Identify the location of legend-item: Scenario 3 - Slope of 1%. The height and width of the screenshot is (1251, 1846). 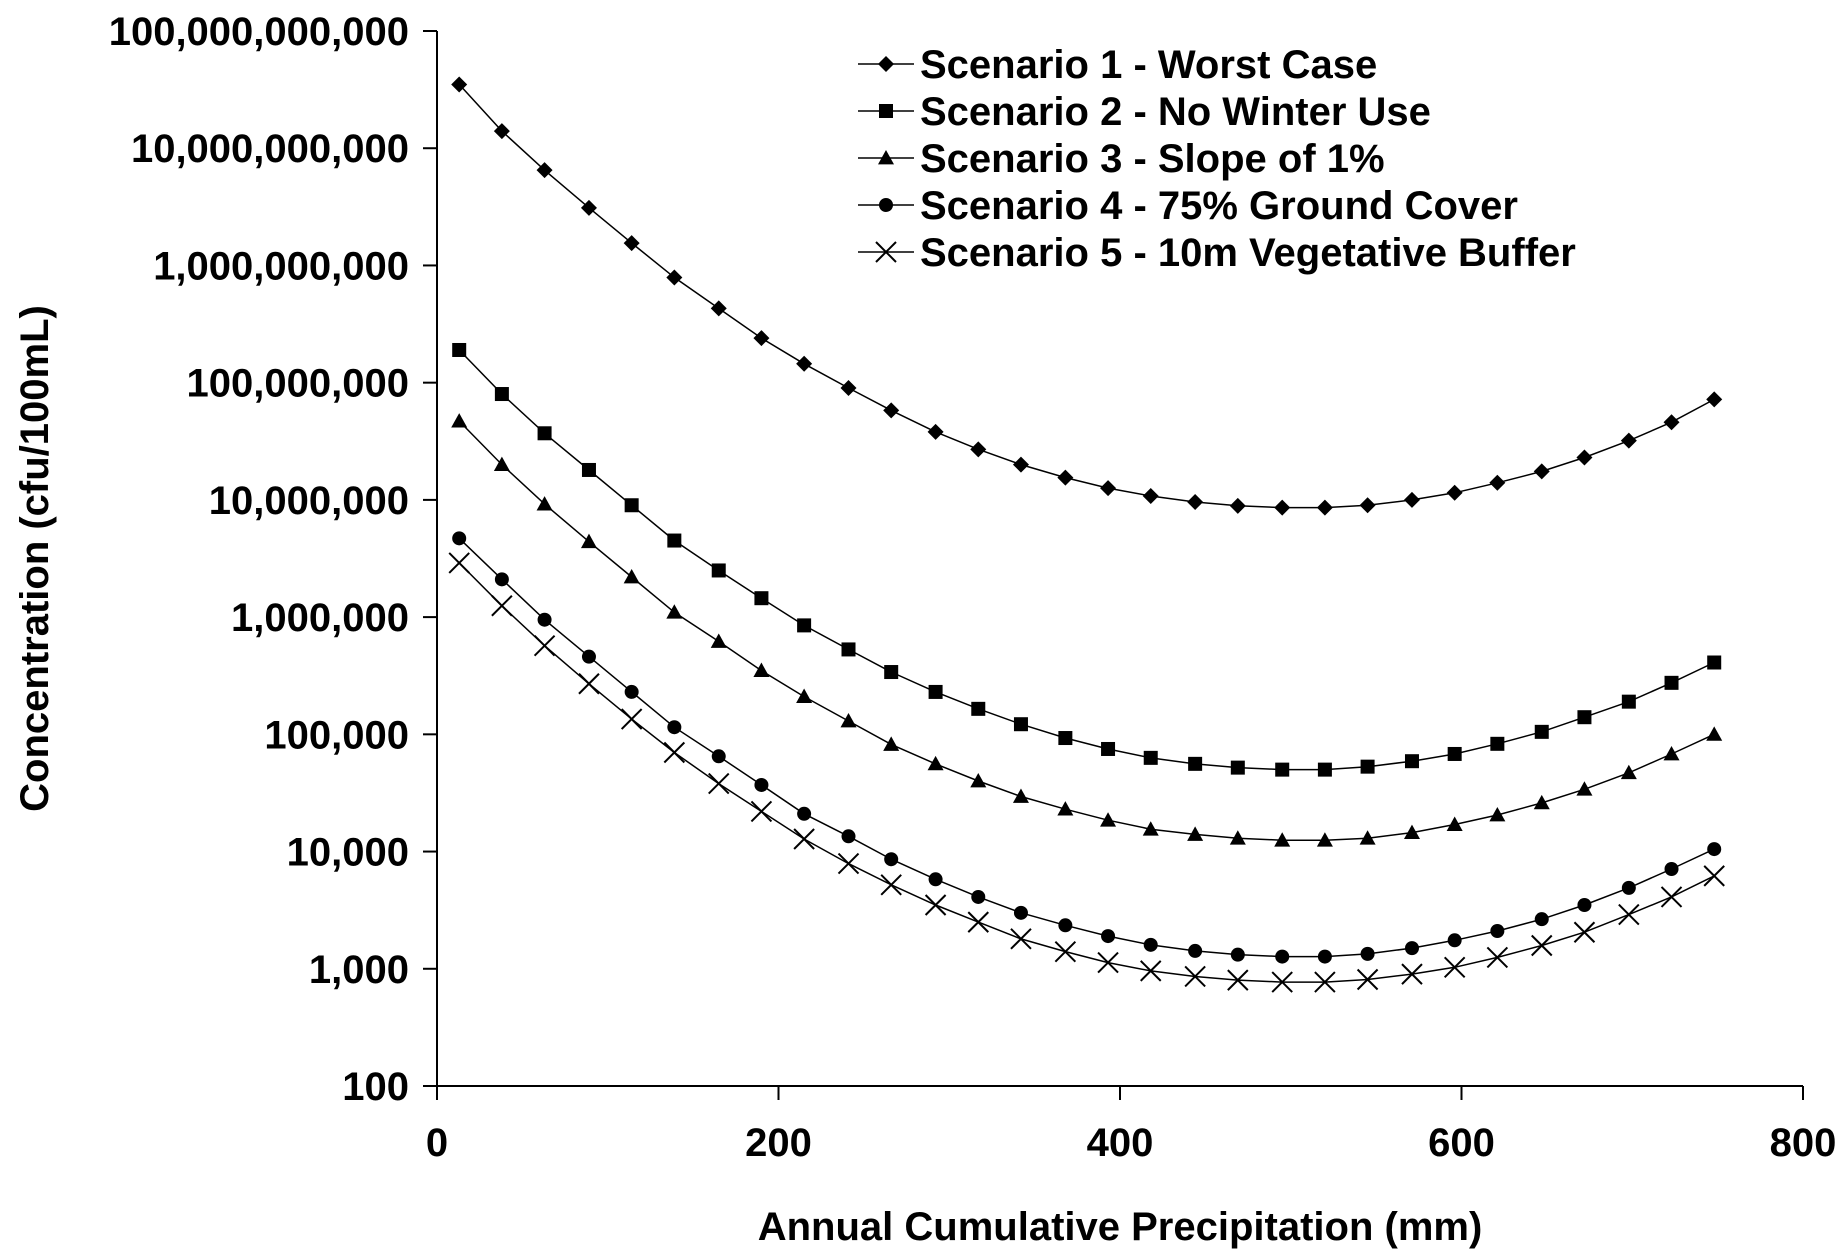
(1121, 159).